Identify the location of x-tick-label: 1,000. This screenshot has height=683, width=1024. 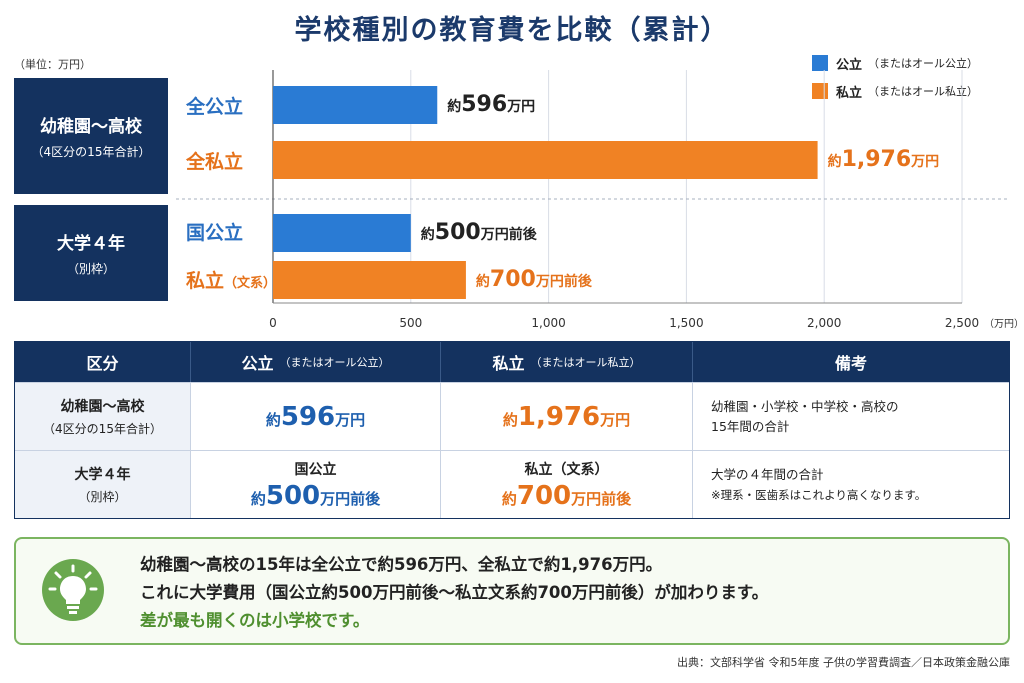
(548, 323).